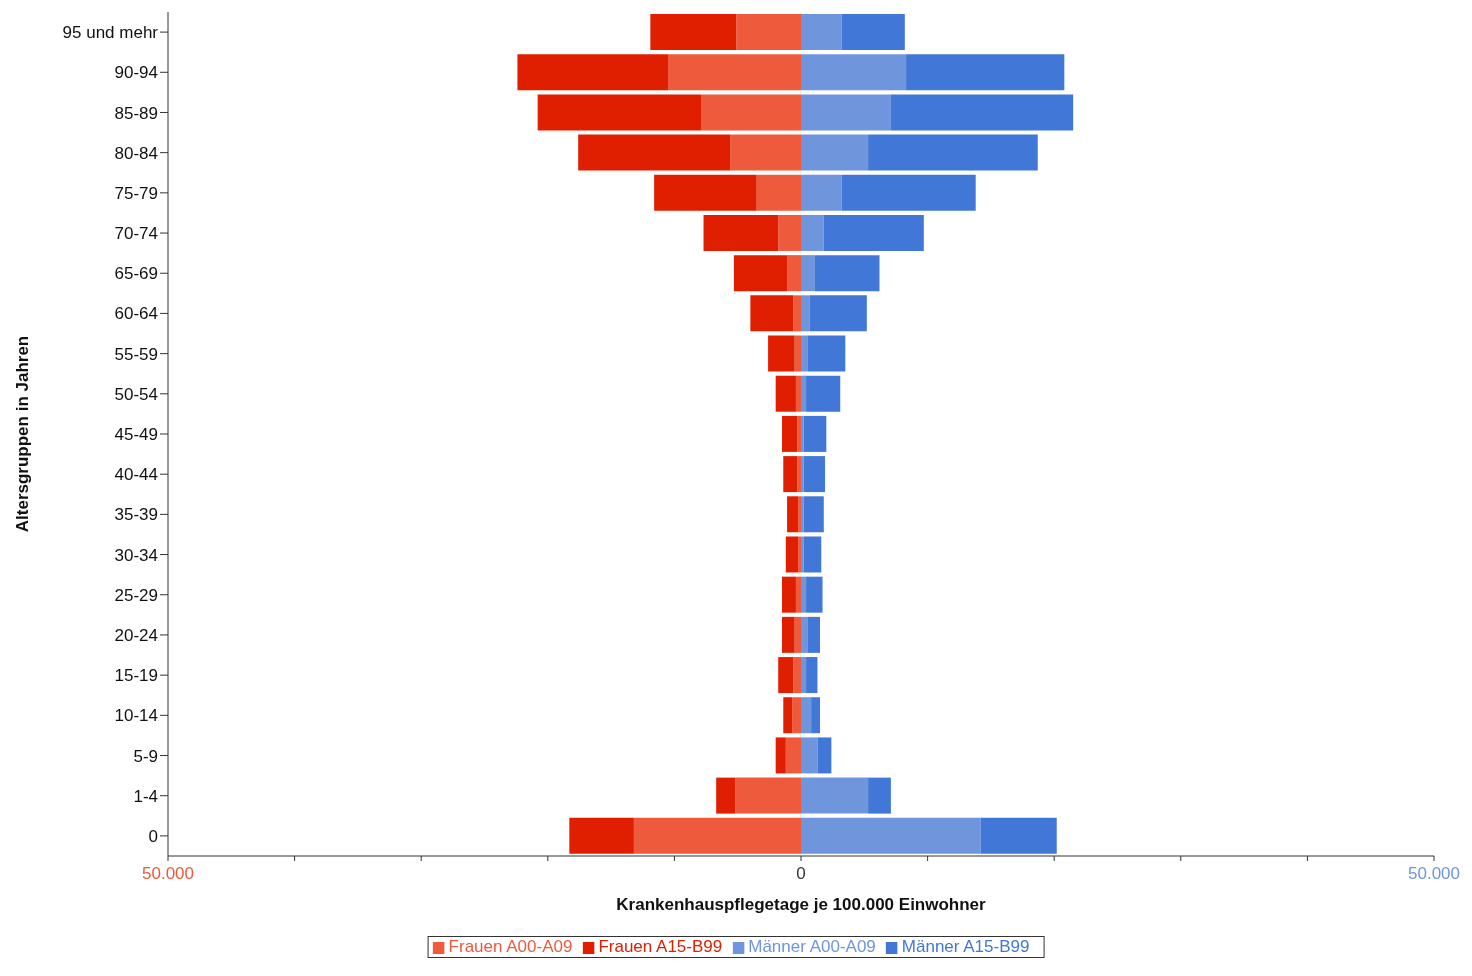 This screenshot has width=1472, height=976. Describe the element at coordinates (136, 435) in the screenshot. I see `y-tick-label: 45-49` at that location.